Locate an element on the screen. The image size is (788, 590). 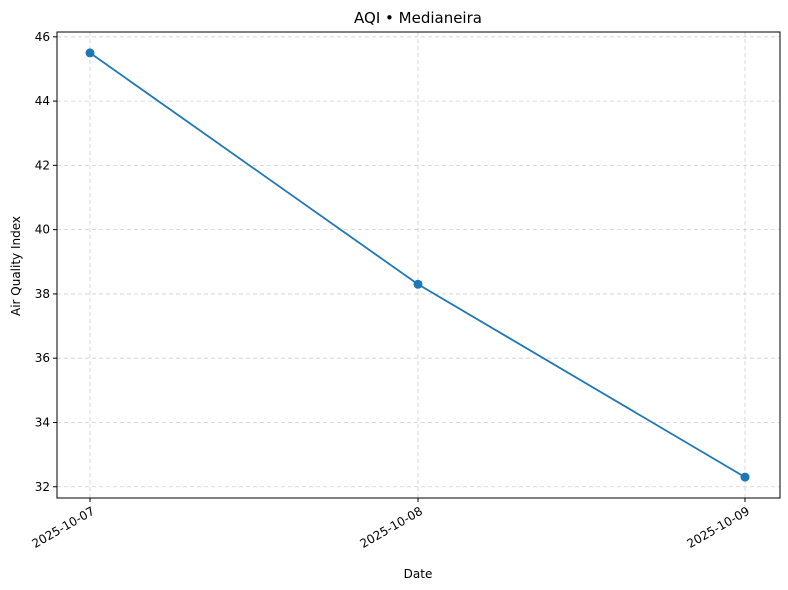
y-tick-label: 42 is located at coordinates (42, 165).